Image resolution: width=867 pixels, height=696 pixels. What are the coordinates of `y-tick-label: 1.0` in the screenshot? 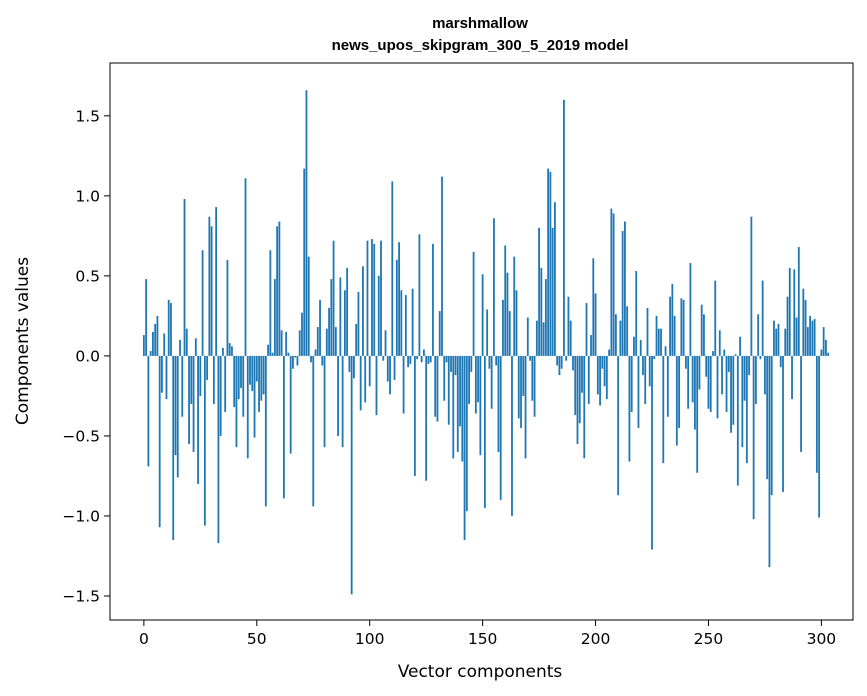 It's located at (87, 196).